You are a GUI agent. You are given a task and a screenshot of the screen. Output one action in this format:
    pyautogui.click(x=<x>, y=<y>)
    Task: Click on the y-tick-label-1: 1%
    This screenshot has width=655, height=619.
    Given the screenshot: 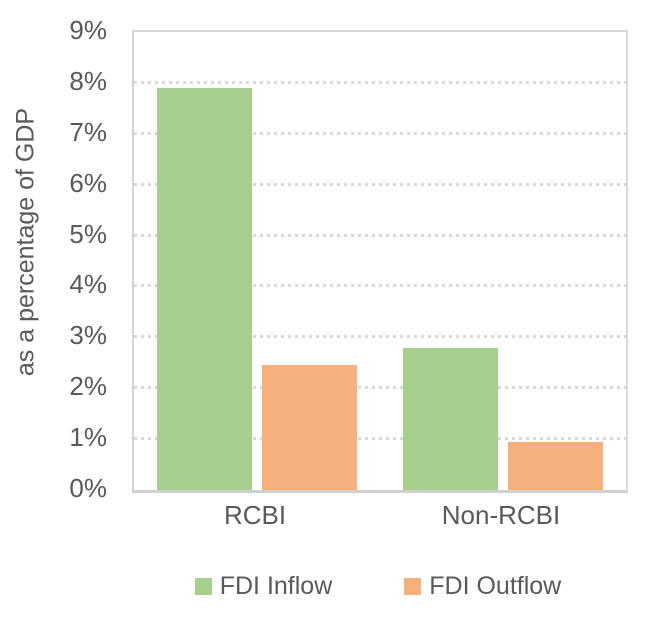 What is the action you would take?
    pyautogui.click(x=88, y=437)
    